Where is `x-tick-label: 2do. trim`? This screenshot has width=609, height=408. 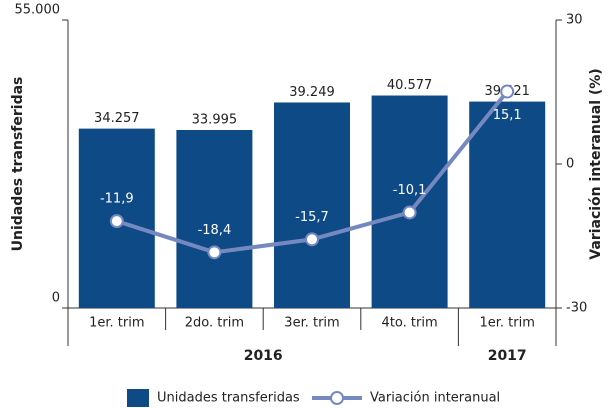
x-tick-label: 2do. trim is located at coordinates (214, 323).